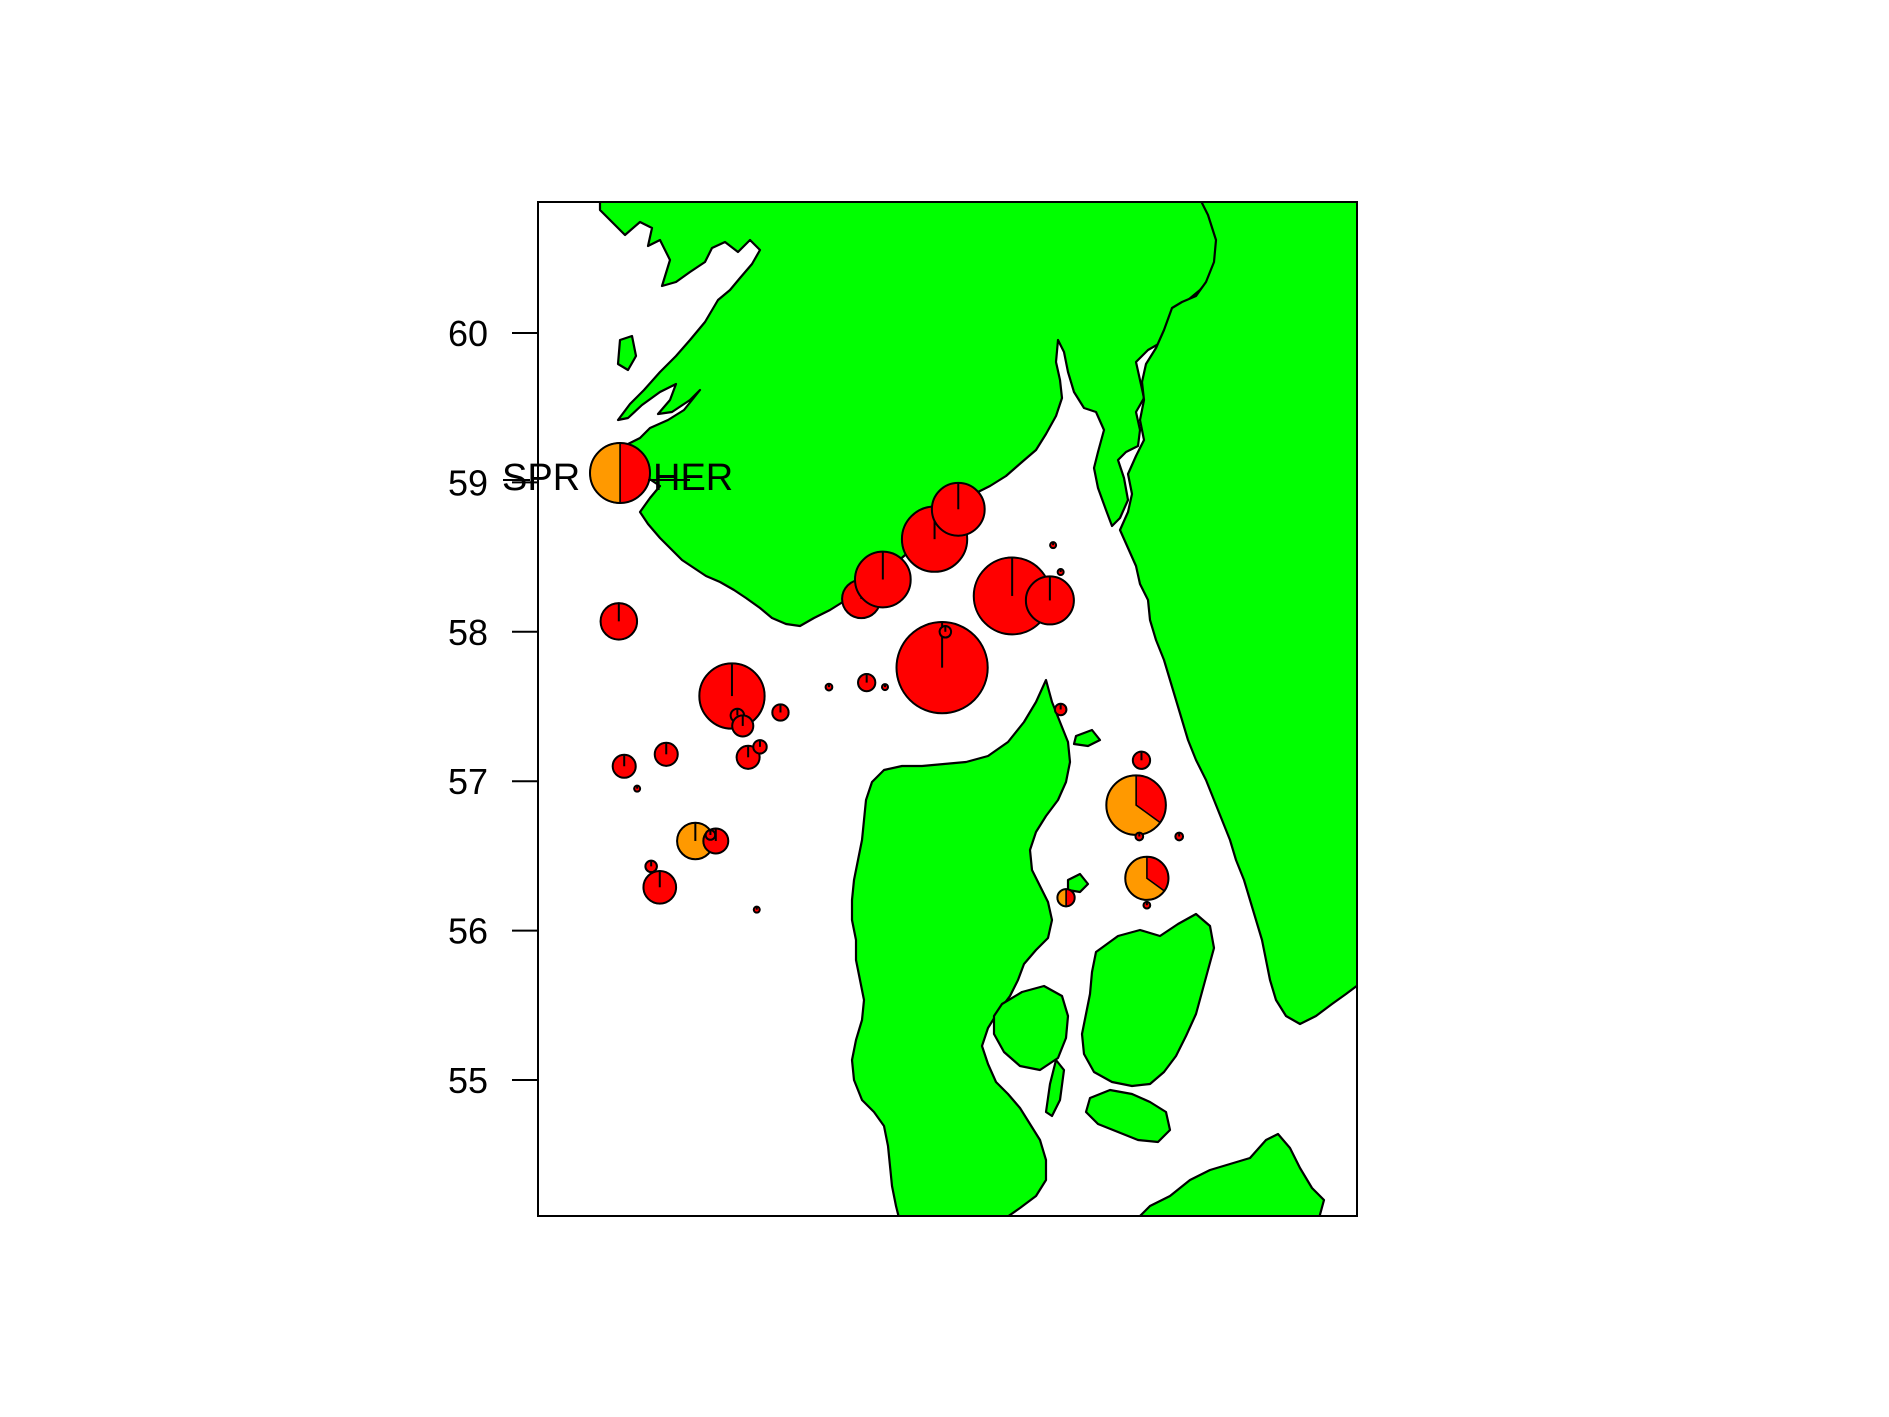 The height and width of the screenshot is (1417, 1889). What do you see at coordinates (1128, 1116) in the screenshot?
I see `lolland-island` at bounding box center [1128, 1116].